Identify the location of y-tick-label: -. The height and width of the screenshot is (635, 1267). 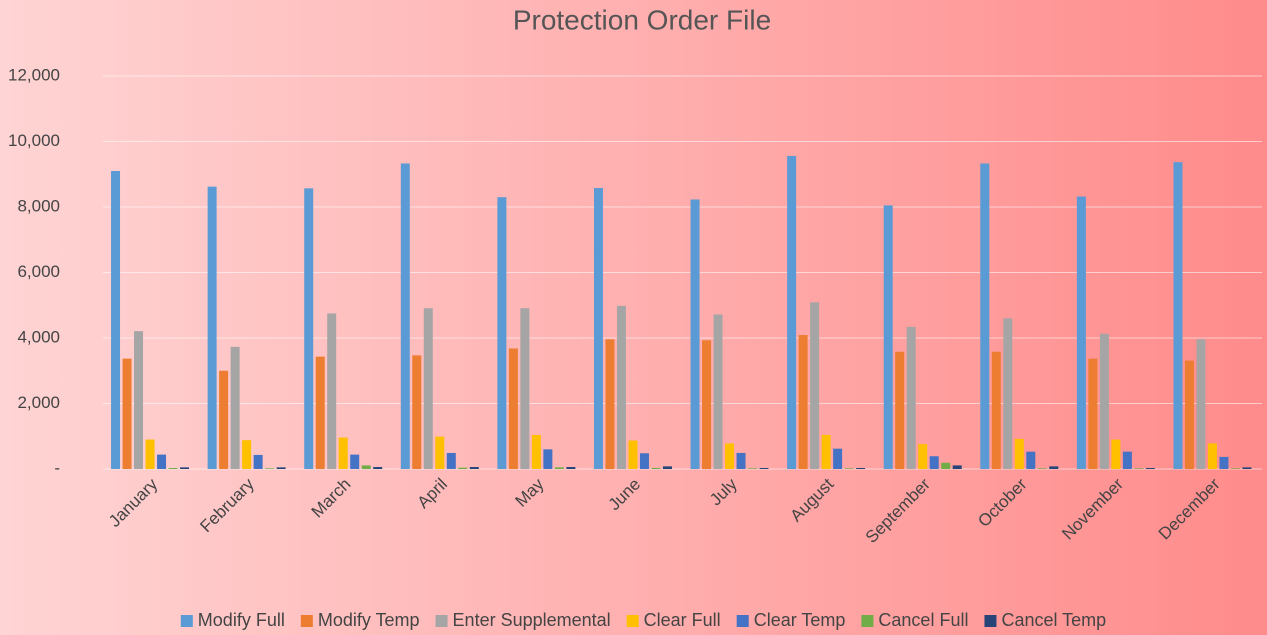
(57, 467).